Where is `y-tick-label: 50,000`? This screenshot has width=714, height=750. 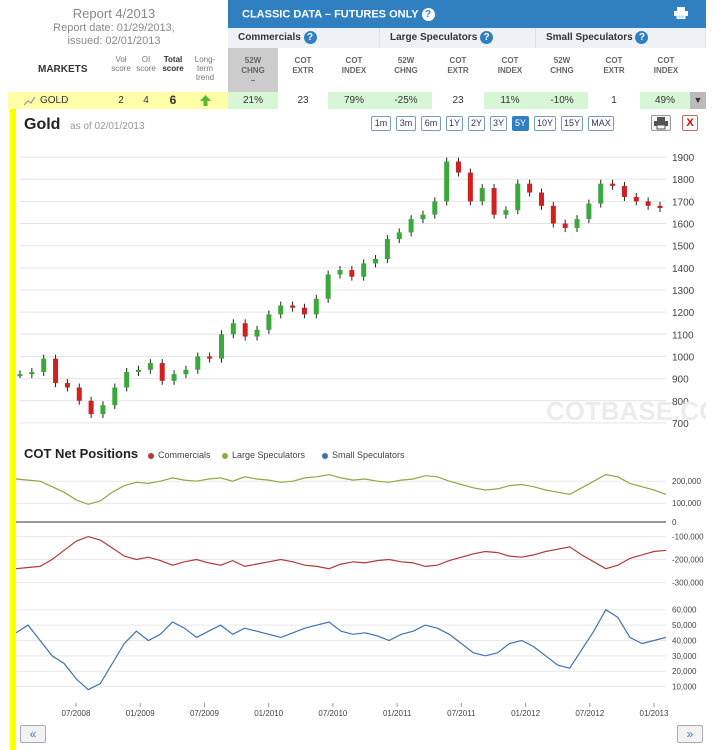
y-tick-label: 50,000 is located at coordinates (684, 625).